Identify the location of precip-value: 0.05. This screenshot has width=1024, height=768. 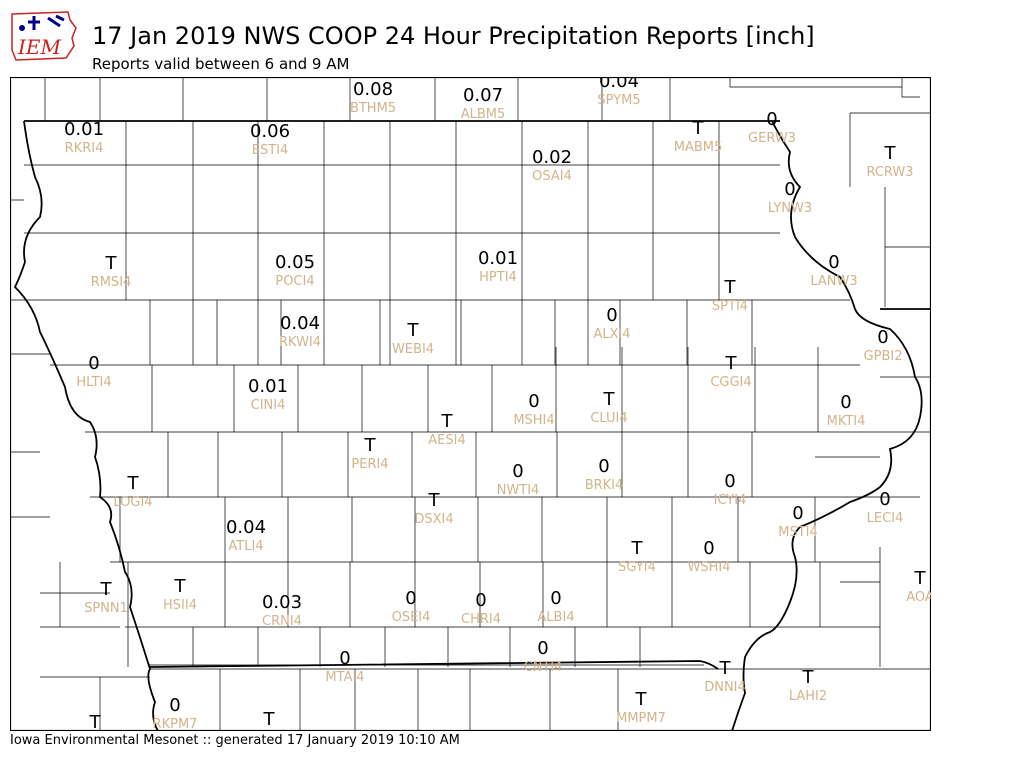
(295, 262).